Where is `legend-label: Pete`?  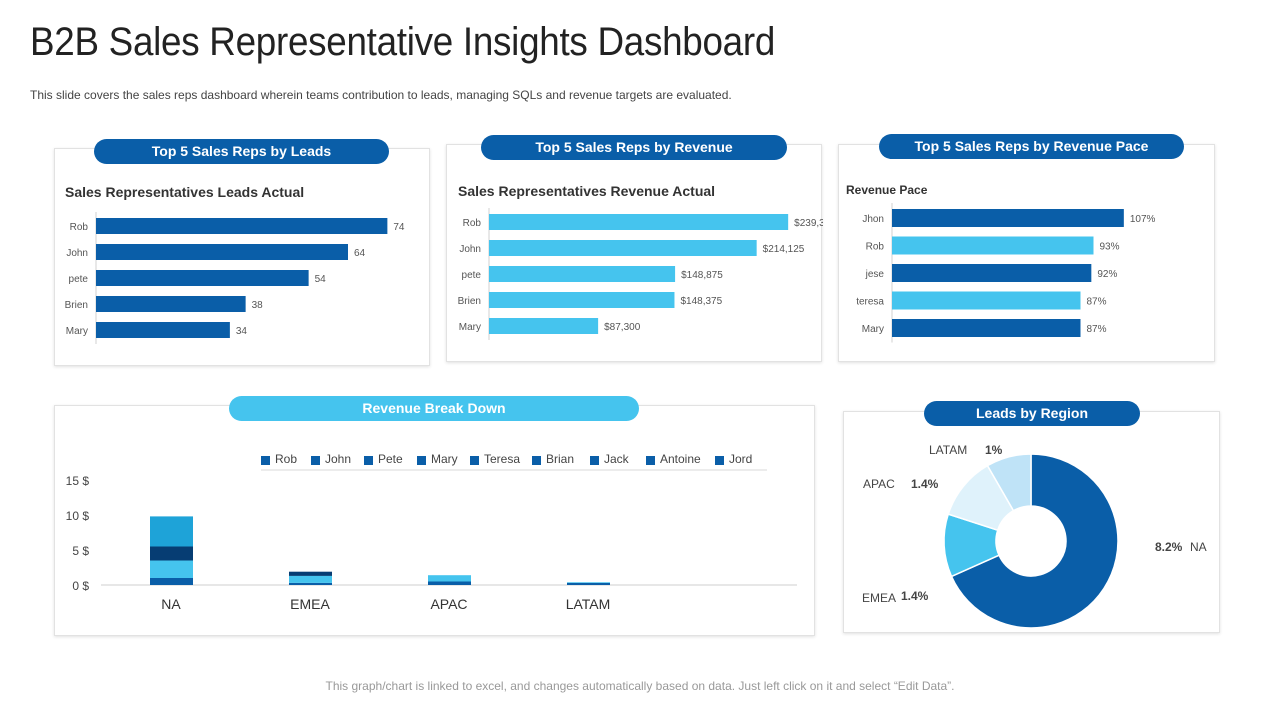
legend-label: Pete is located at coordinates (390, 459).